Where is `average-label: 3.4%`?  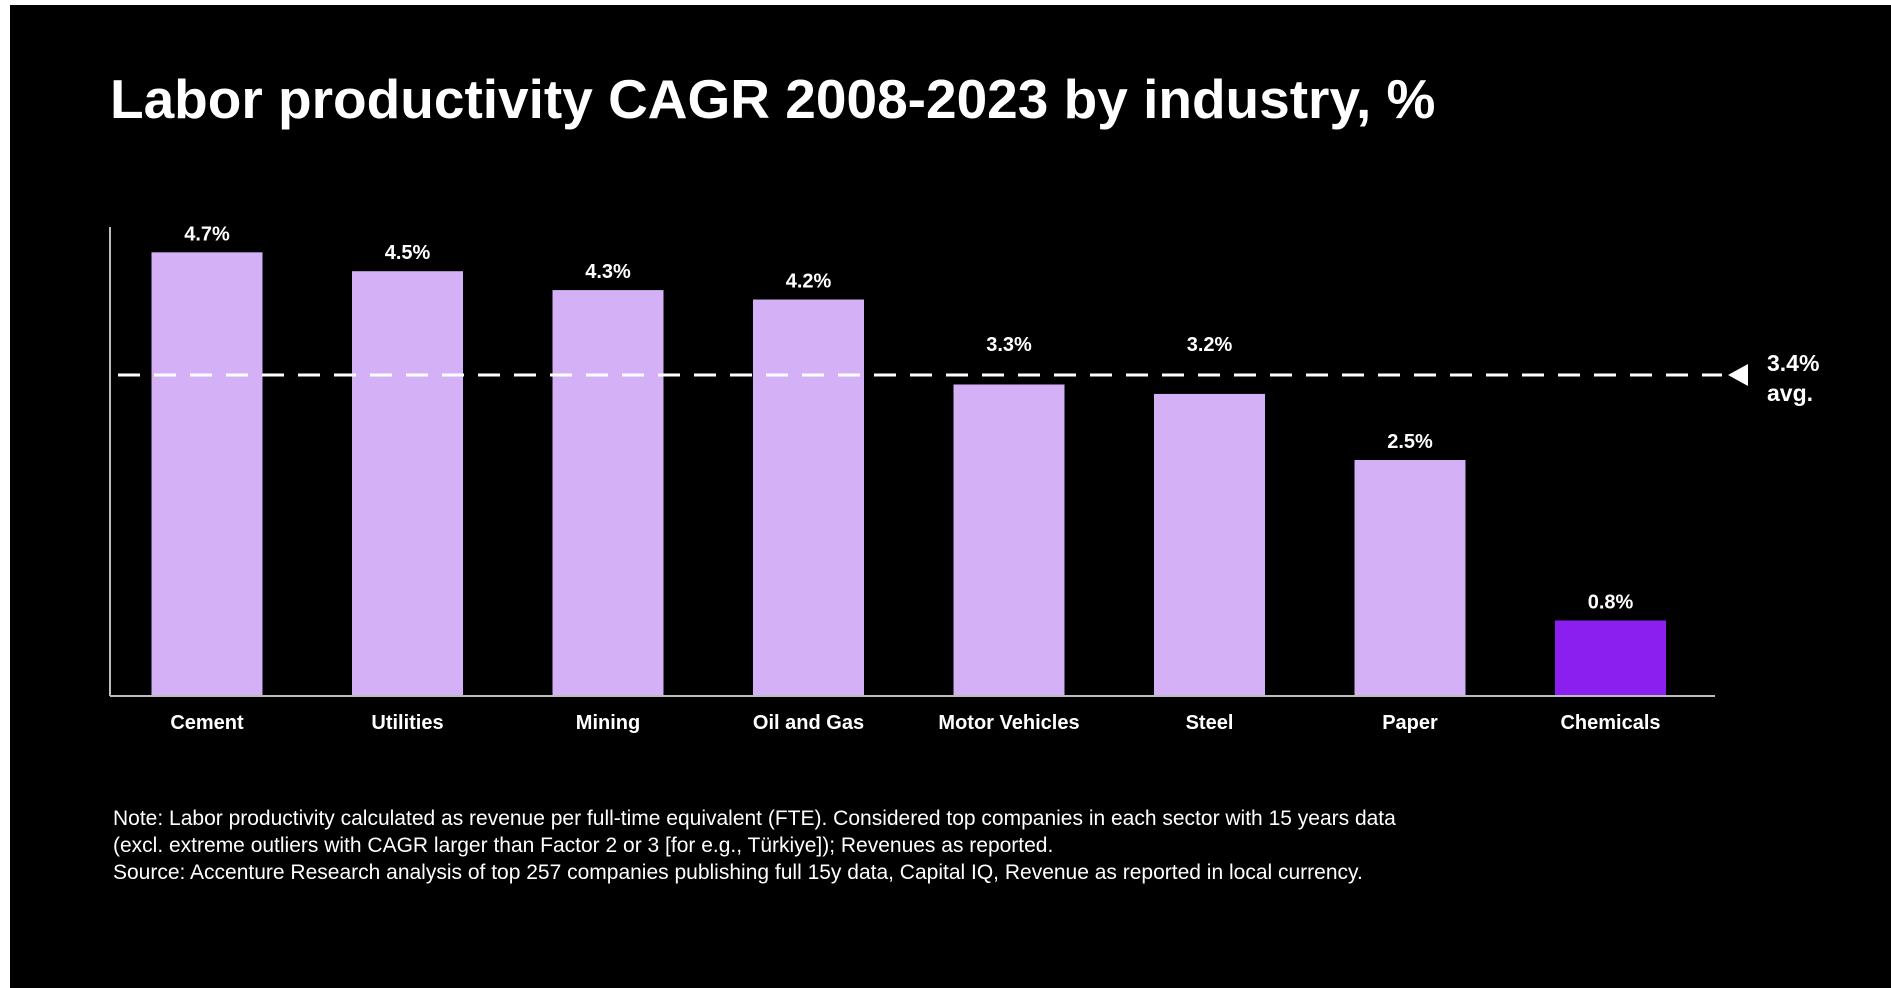
average-label: 3.4% is located at coordinates (1793, 363).